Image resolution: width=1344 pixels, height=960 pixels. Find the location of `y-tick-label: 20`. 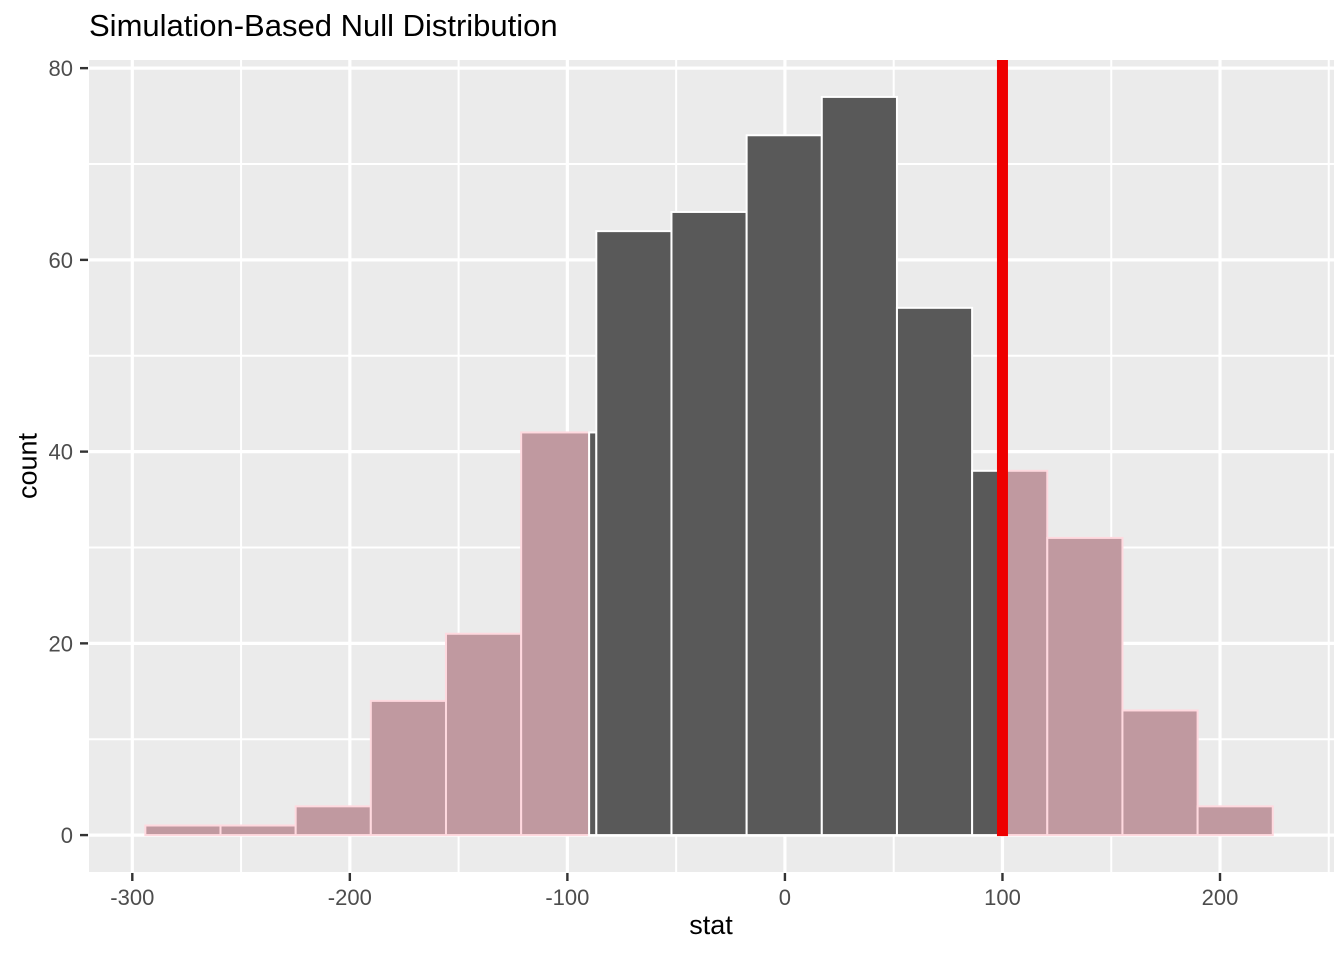

y-tick-label: 20 is located at coordinates (61, 643).